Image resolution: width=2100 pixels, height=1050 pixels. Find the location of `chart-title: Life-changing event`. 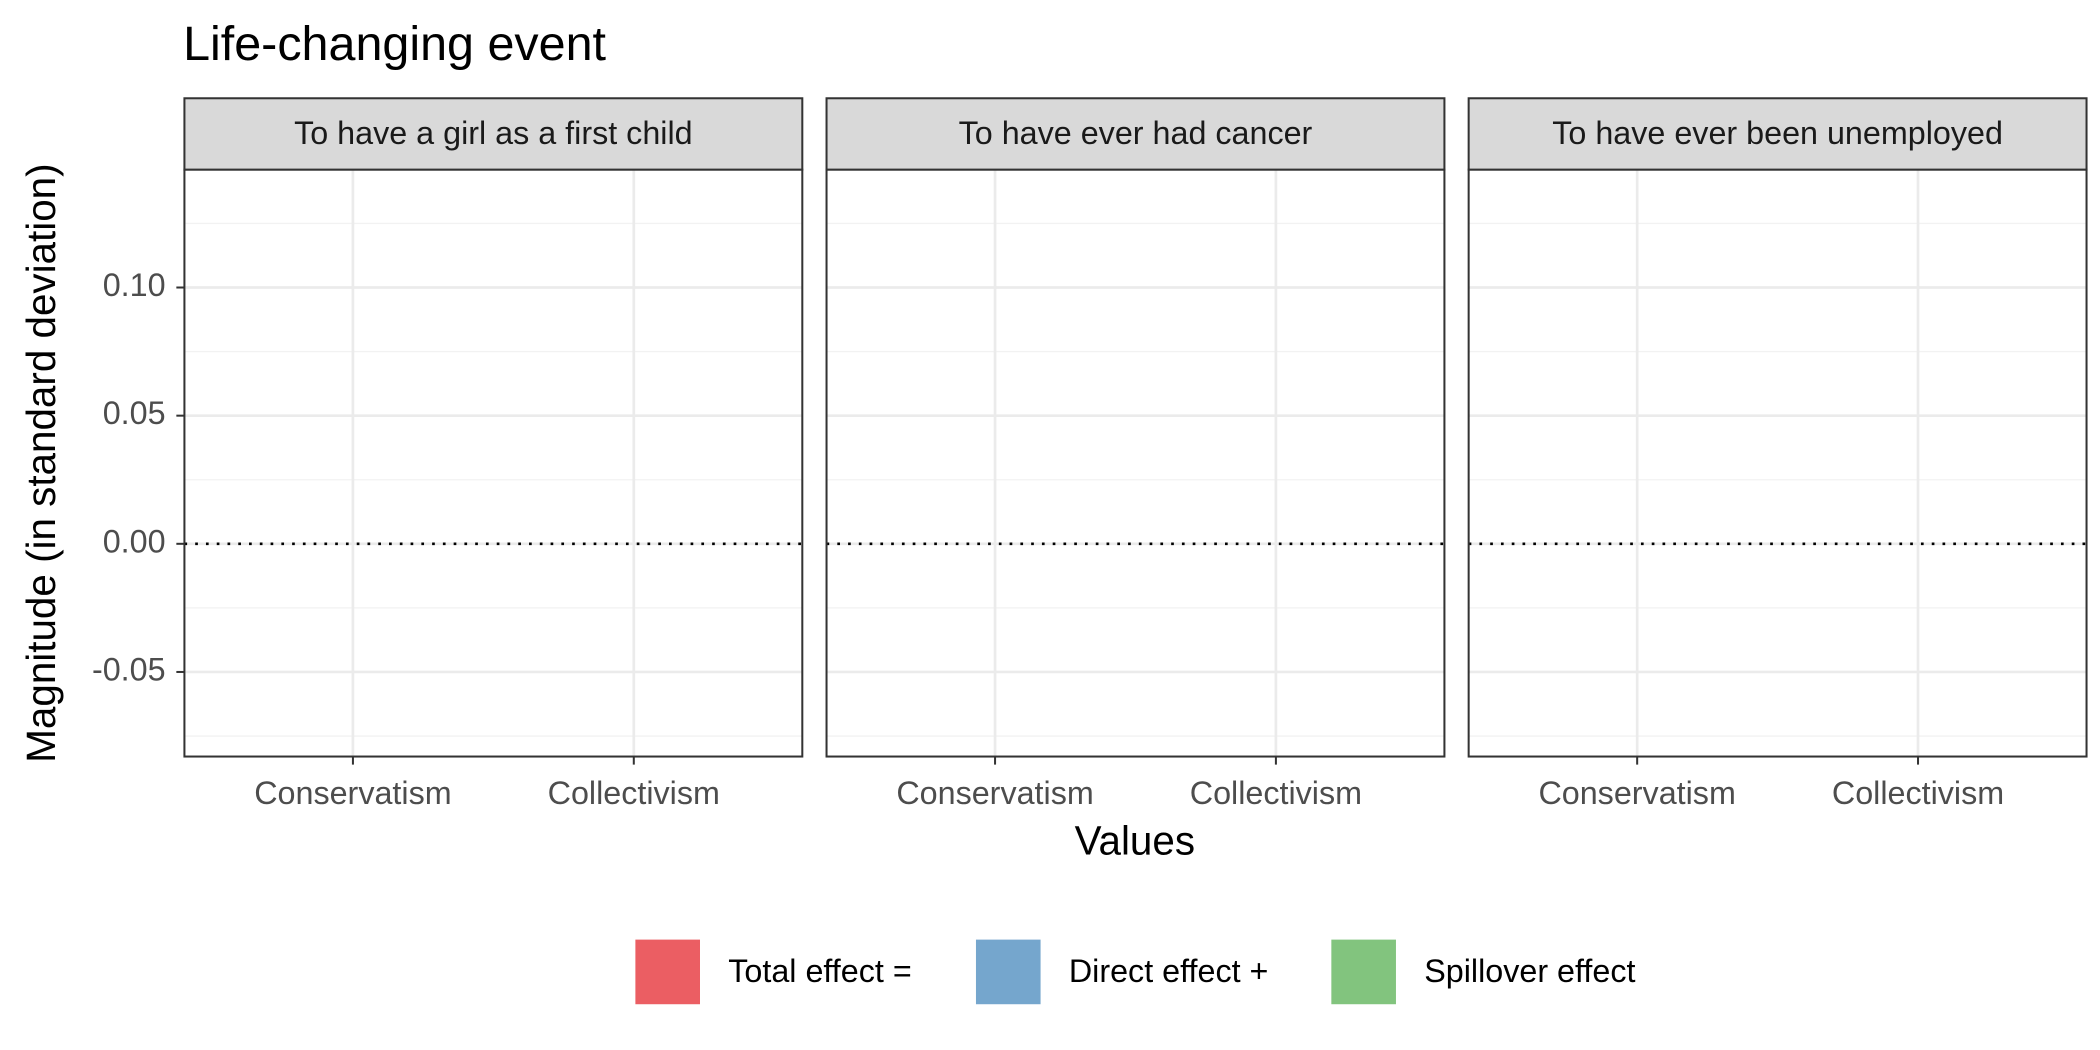

chart-title: Life-changing event is located at coordinates (394, 44).